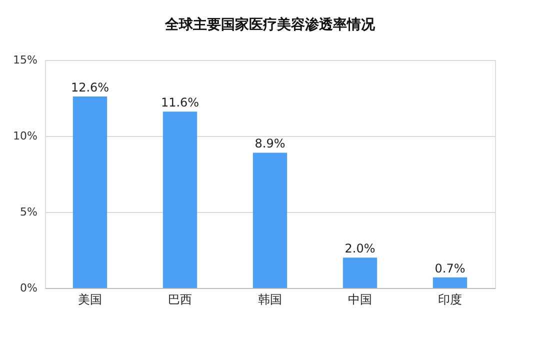 This screenshot has width=540, height=348. What do you see at coordinates (29, 288) in the screenshot?
I see `y-tick-label: 0%` at bounding box center [29, 288].